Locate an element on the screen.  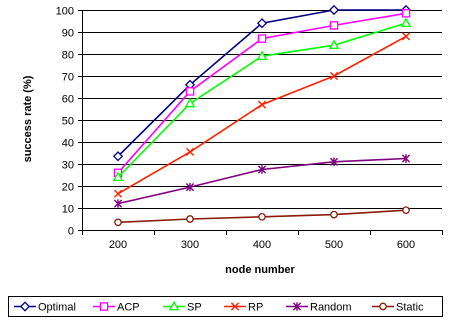
y-tick-label: 60 is located at coordinates (68, 100).